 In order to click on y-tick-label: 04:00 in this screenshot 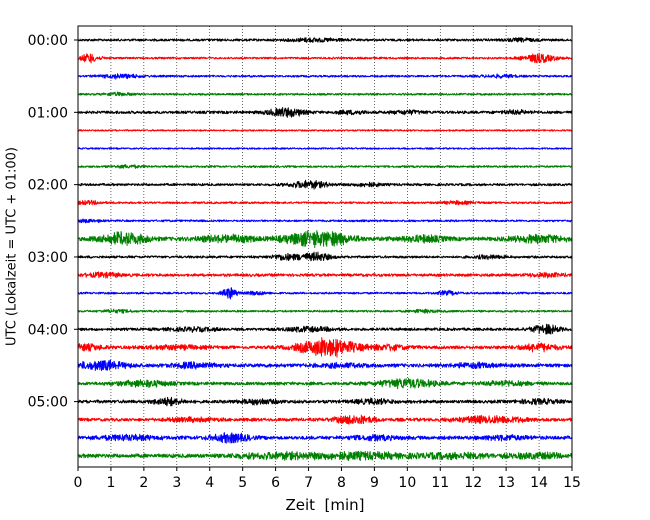, I will do `click(48, 330)`.